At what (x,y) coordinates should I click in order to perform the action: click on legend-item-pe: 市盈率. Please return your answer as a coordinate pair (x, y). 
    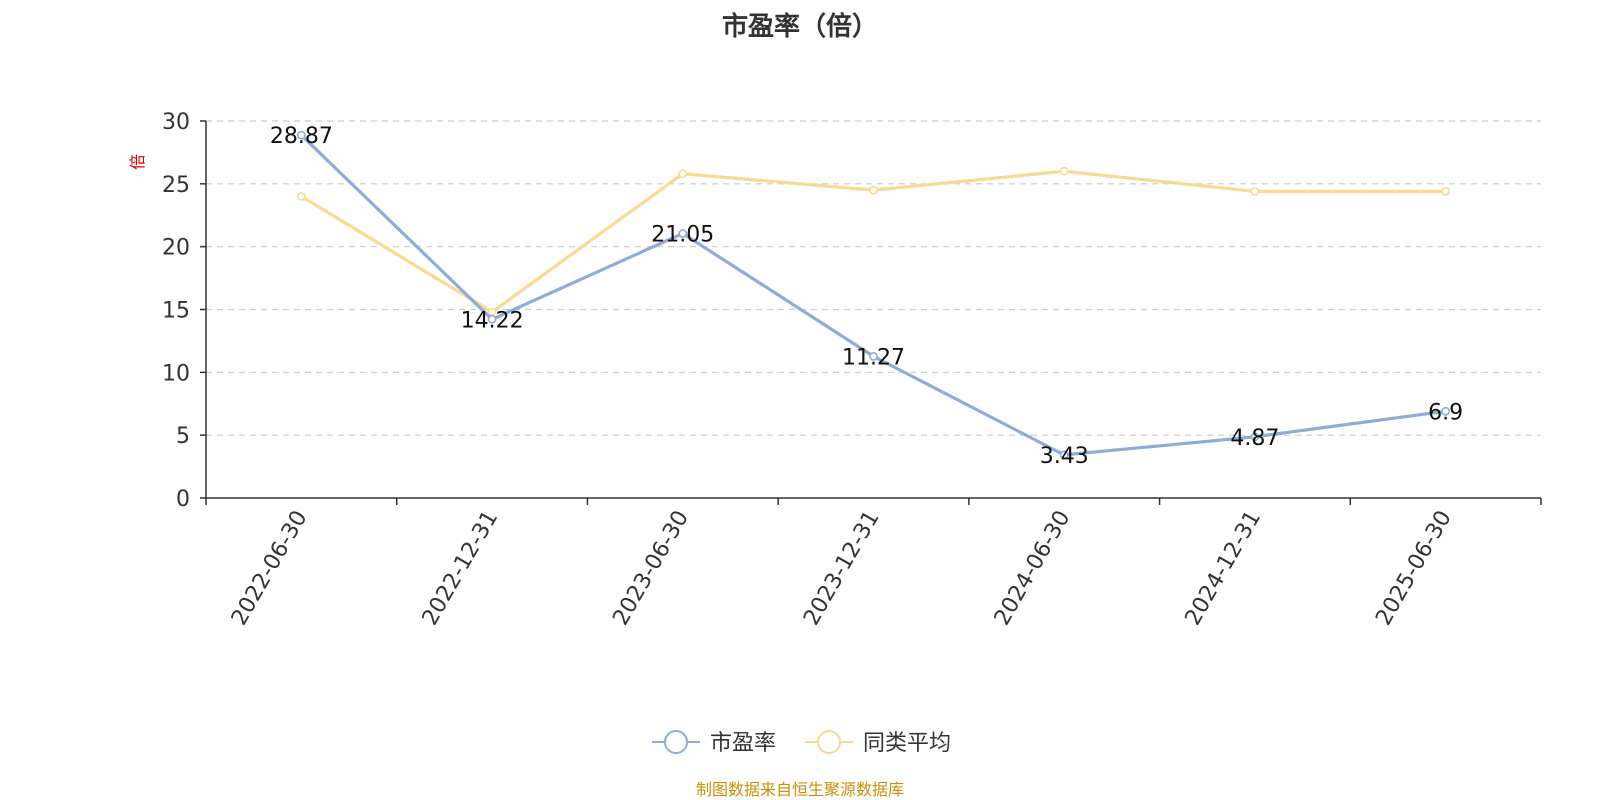
    Looking at the image, I should click on (714, 743).